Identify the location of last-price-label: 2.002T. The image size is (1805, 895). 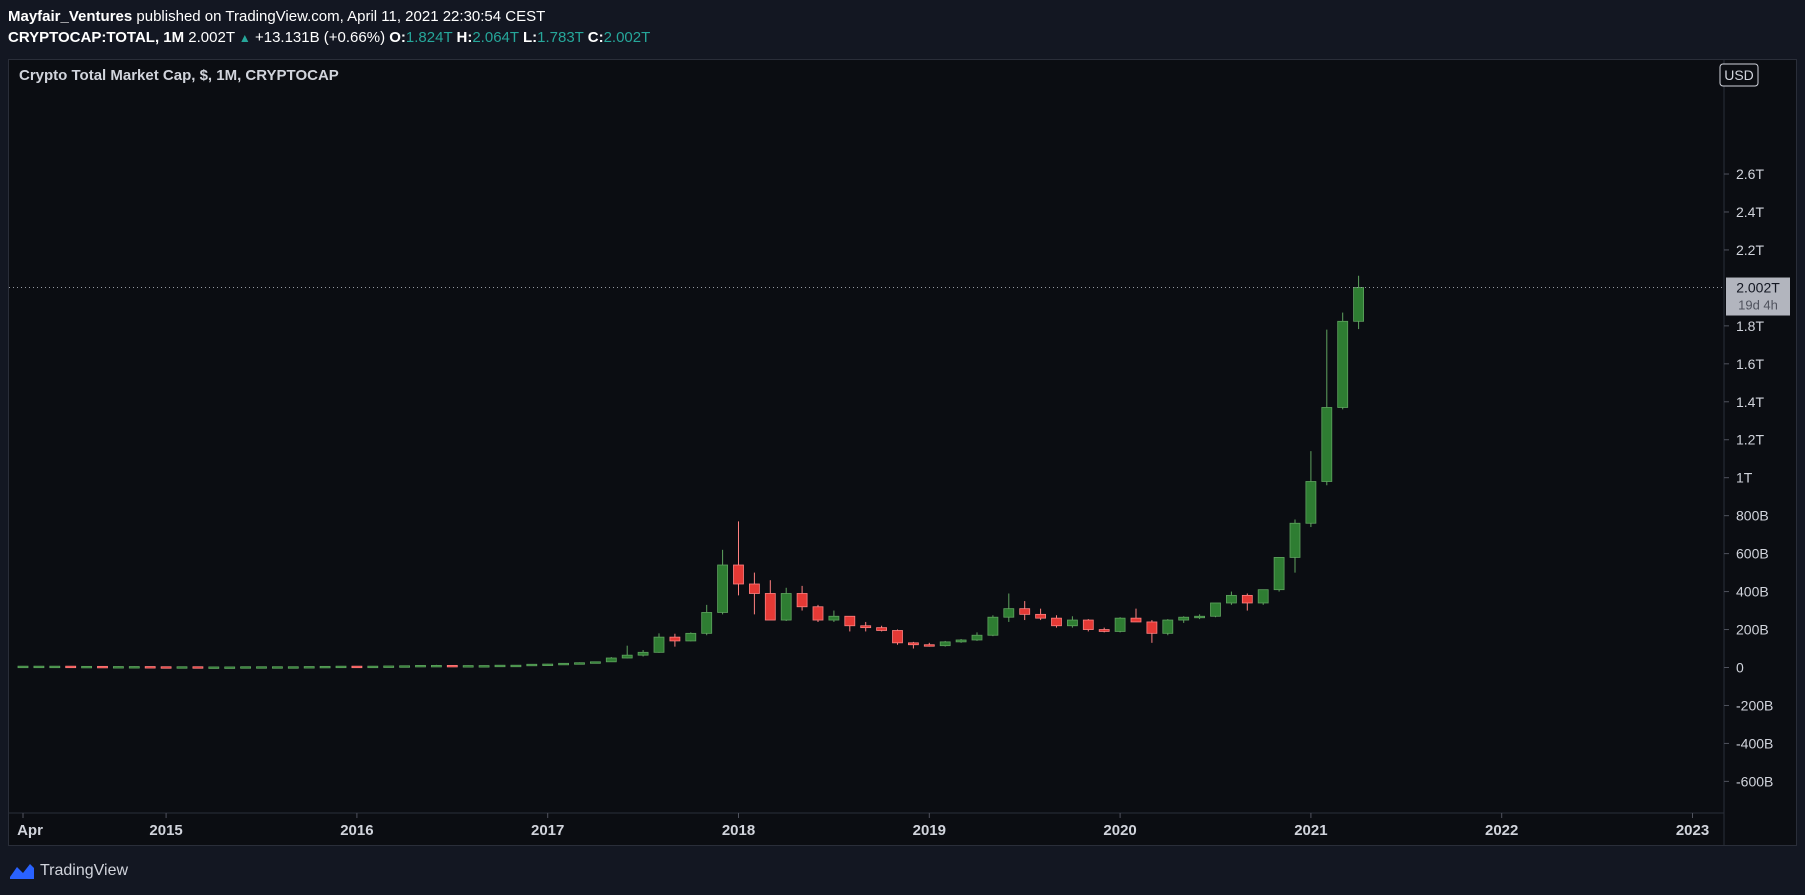
(1758, 288).